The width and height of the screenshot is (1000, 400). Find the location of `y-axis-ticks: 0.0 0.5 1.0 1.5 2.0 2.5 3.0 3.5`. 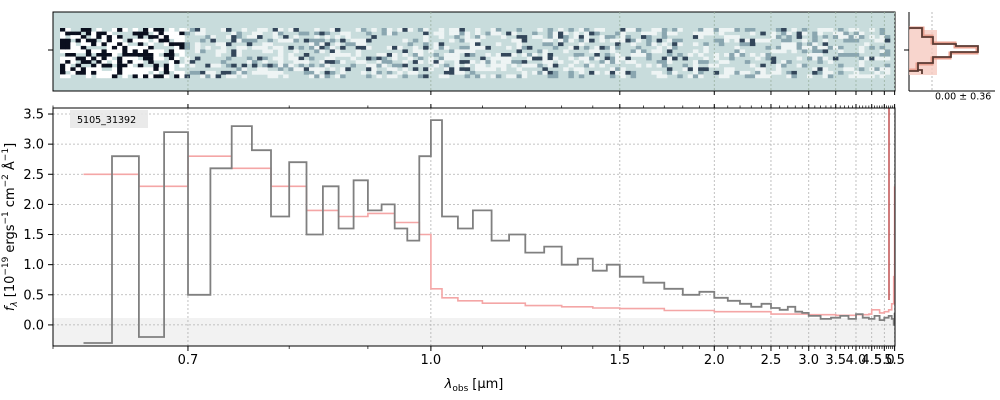

y-axis-ticks: 0.0 0.5 1.0 1.5 2.0 2.5 3.0 3.5 is located at coordinates (38, 220).